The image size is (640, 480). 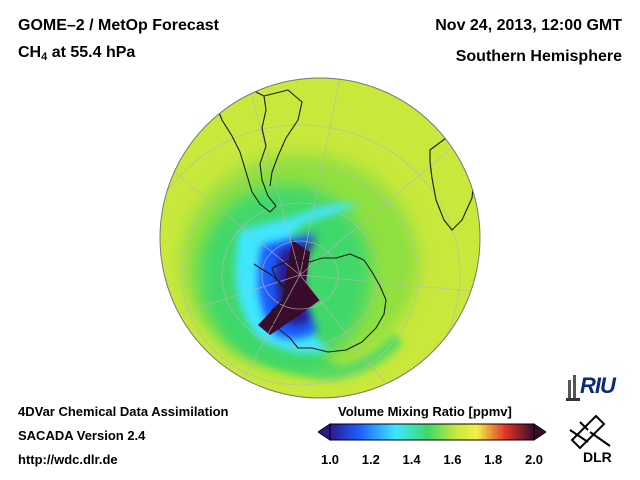 I want to click on antarctic-peninsula, so click(x=272, y=278).